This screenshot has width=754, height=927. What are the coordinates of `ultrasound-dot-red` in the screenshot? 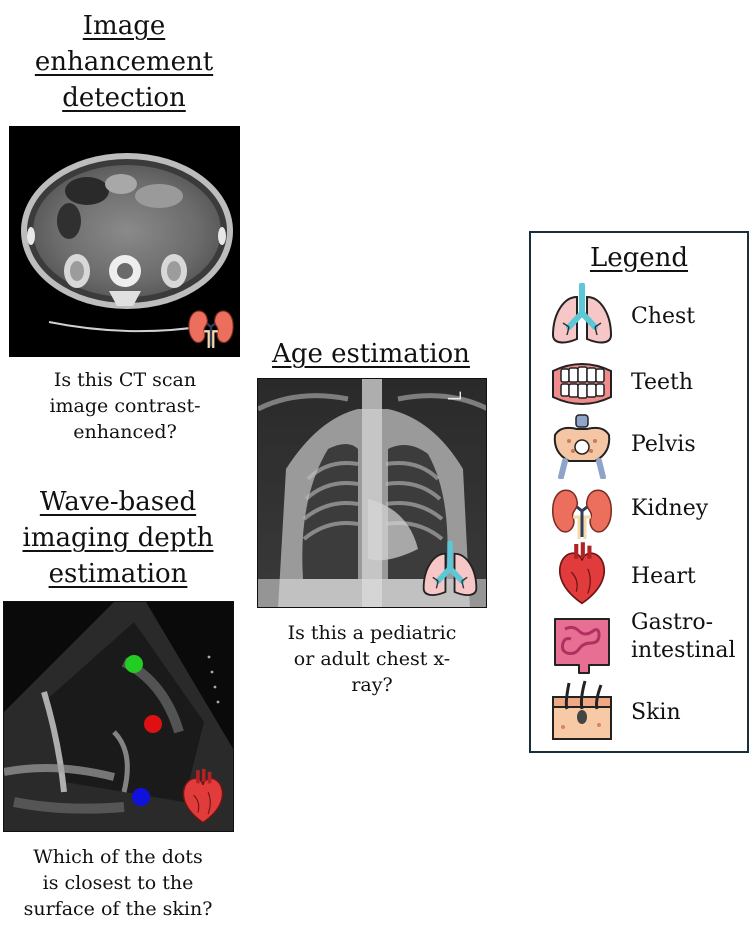 It's located at (153, 724).